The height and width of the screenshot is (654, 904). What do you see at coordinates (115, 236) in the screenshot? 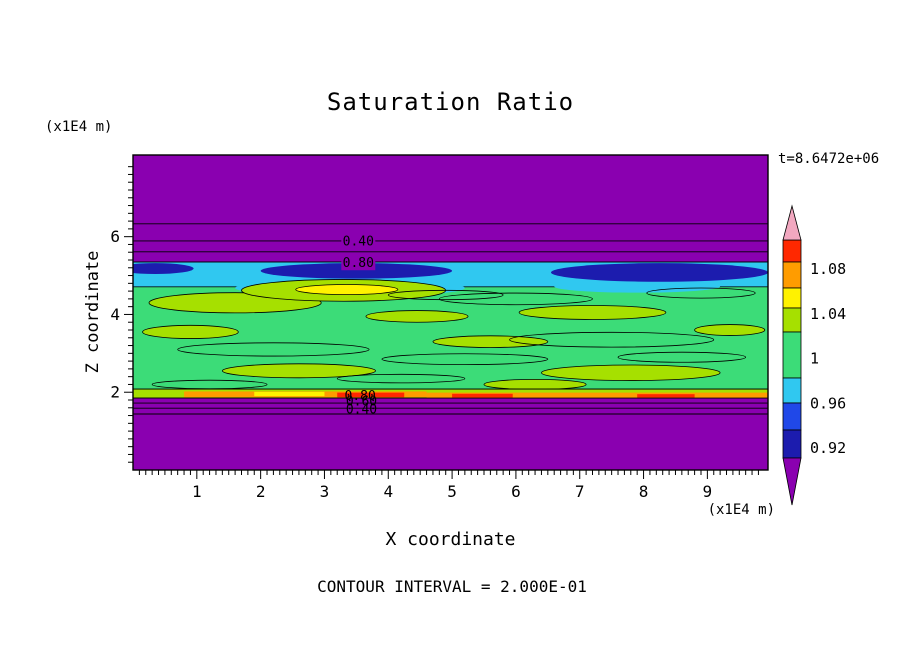
I see `y-tick-label: 6` at bounding box center [115, 236].